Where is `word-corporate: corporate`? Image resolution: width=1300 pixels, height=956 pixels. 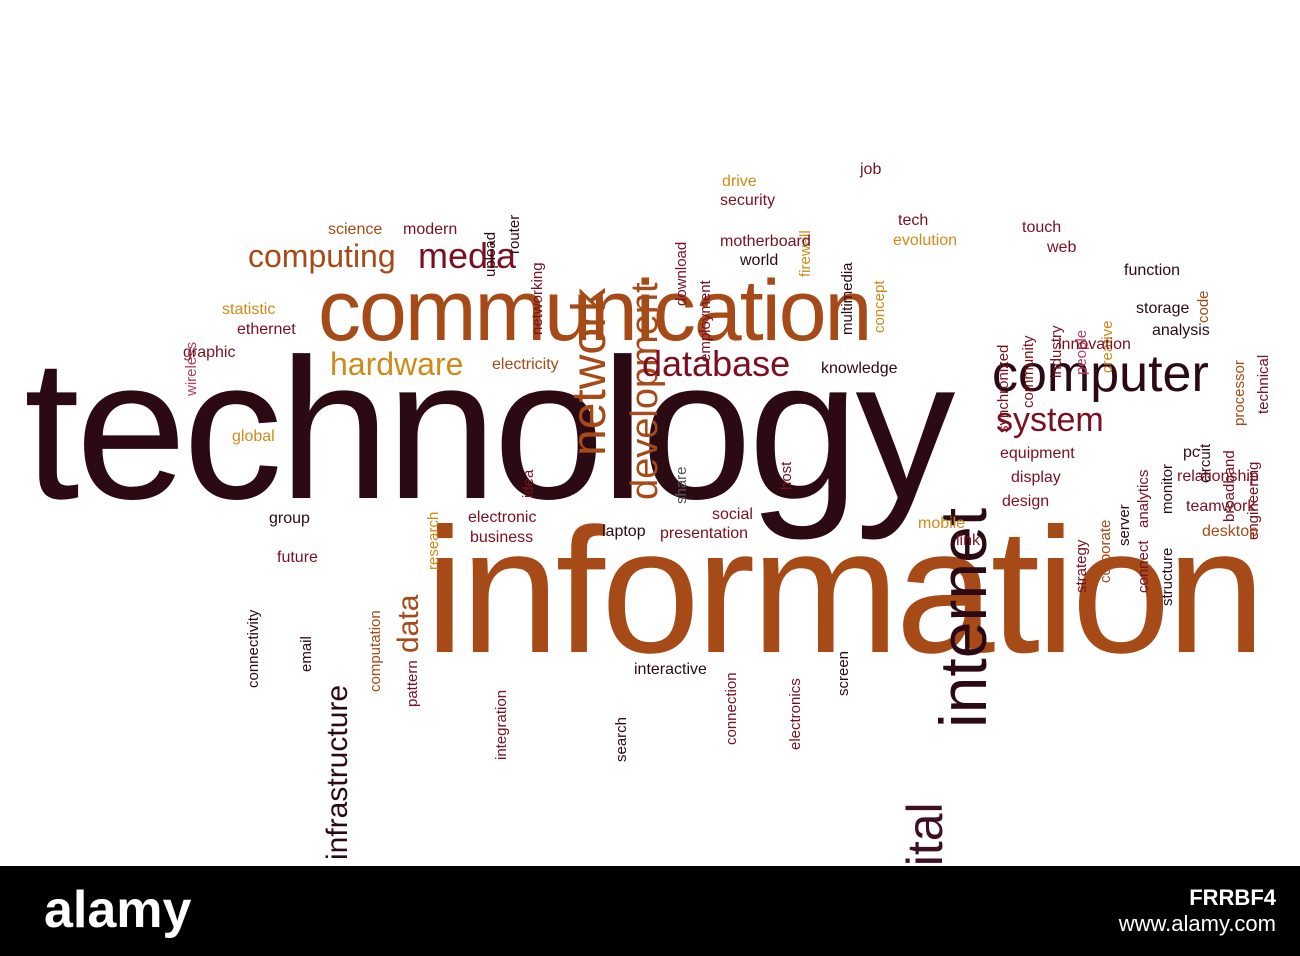
word-corporate: corporate is located at coordinates (1105, 551).